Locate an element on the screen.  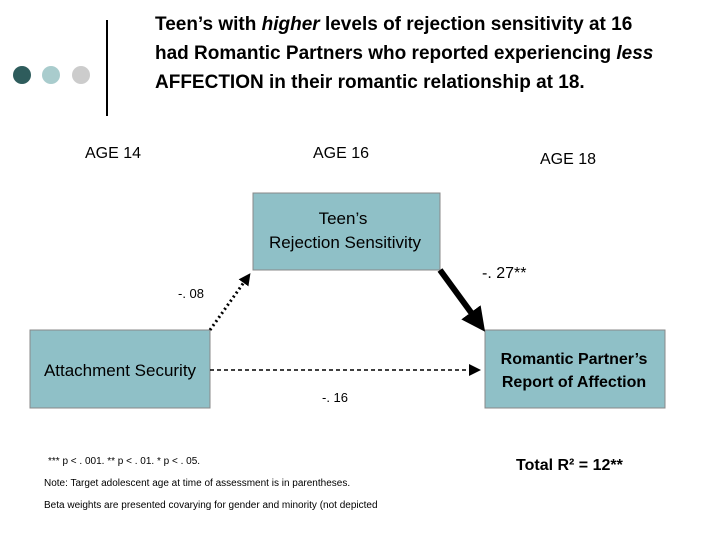
age-label: AGE 16 is located at coordinates (341, 153).